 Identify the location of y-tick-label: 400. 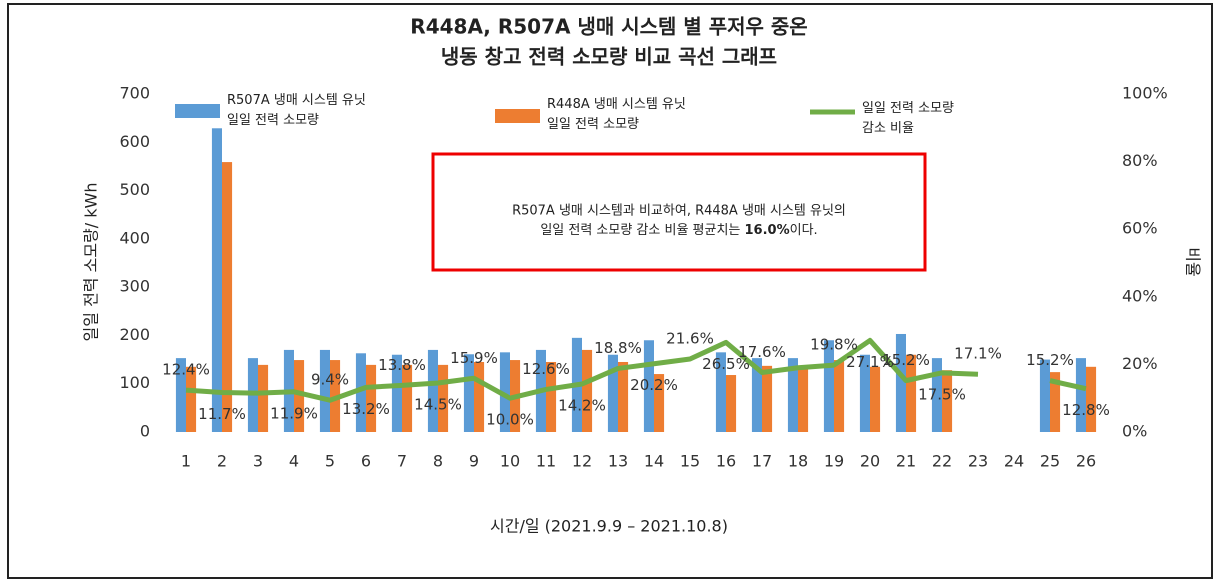
(134, 237).